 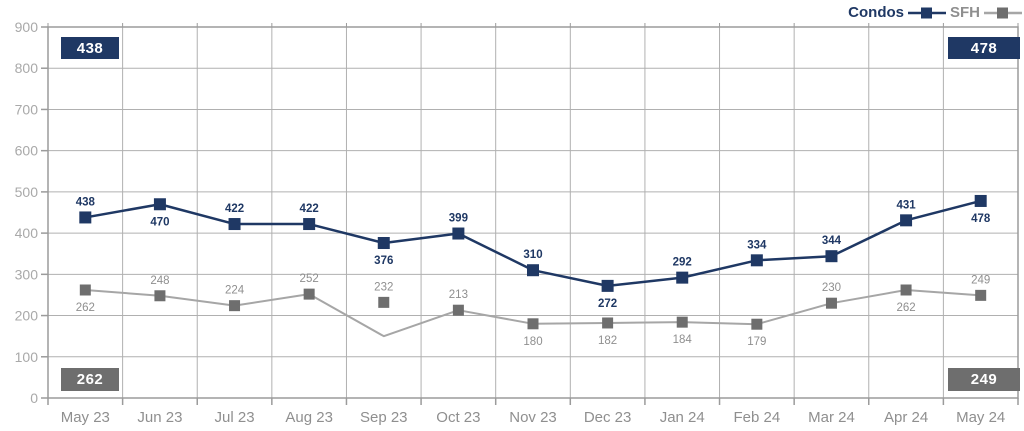 What do you see at coordinates (984, 379) in the screenshot?
I see `badge-last-sfh: 249` at bounding box center [984, 379].